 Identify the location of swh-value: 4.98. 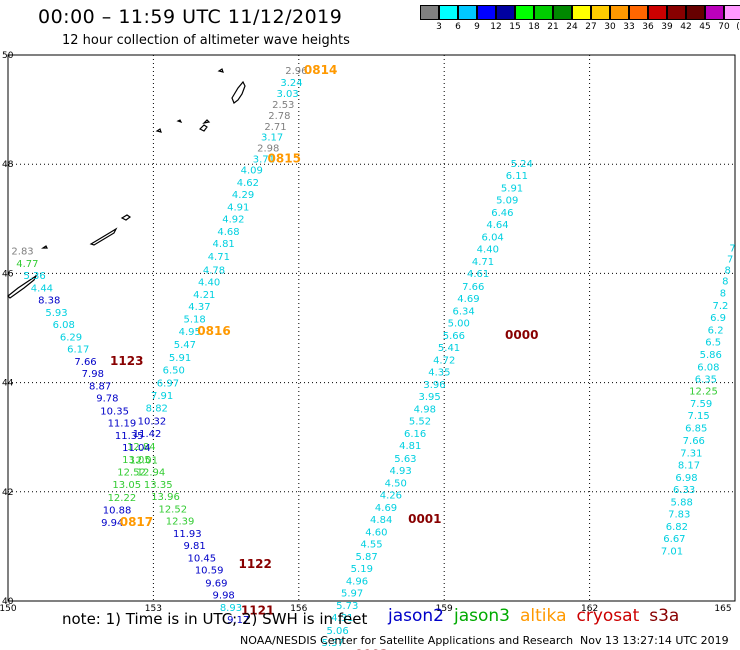
(425, 410).